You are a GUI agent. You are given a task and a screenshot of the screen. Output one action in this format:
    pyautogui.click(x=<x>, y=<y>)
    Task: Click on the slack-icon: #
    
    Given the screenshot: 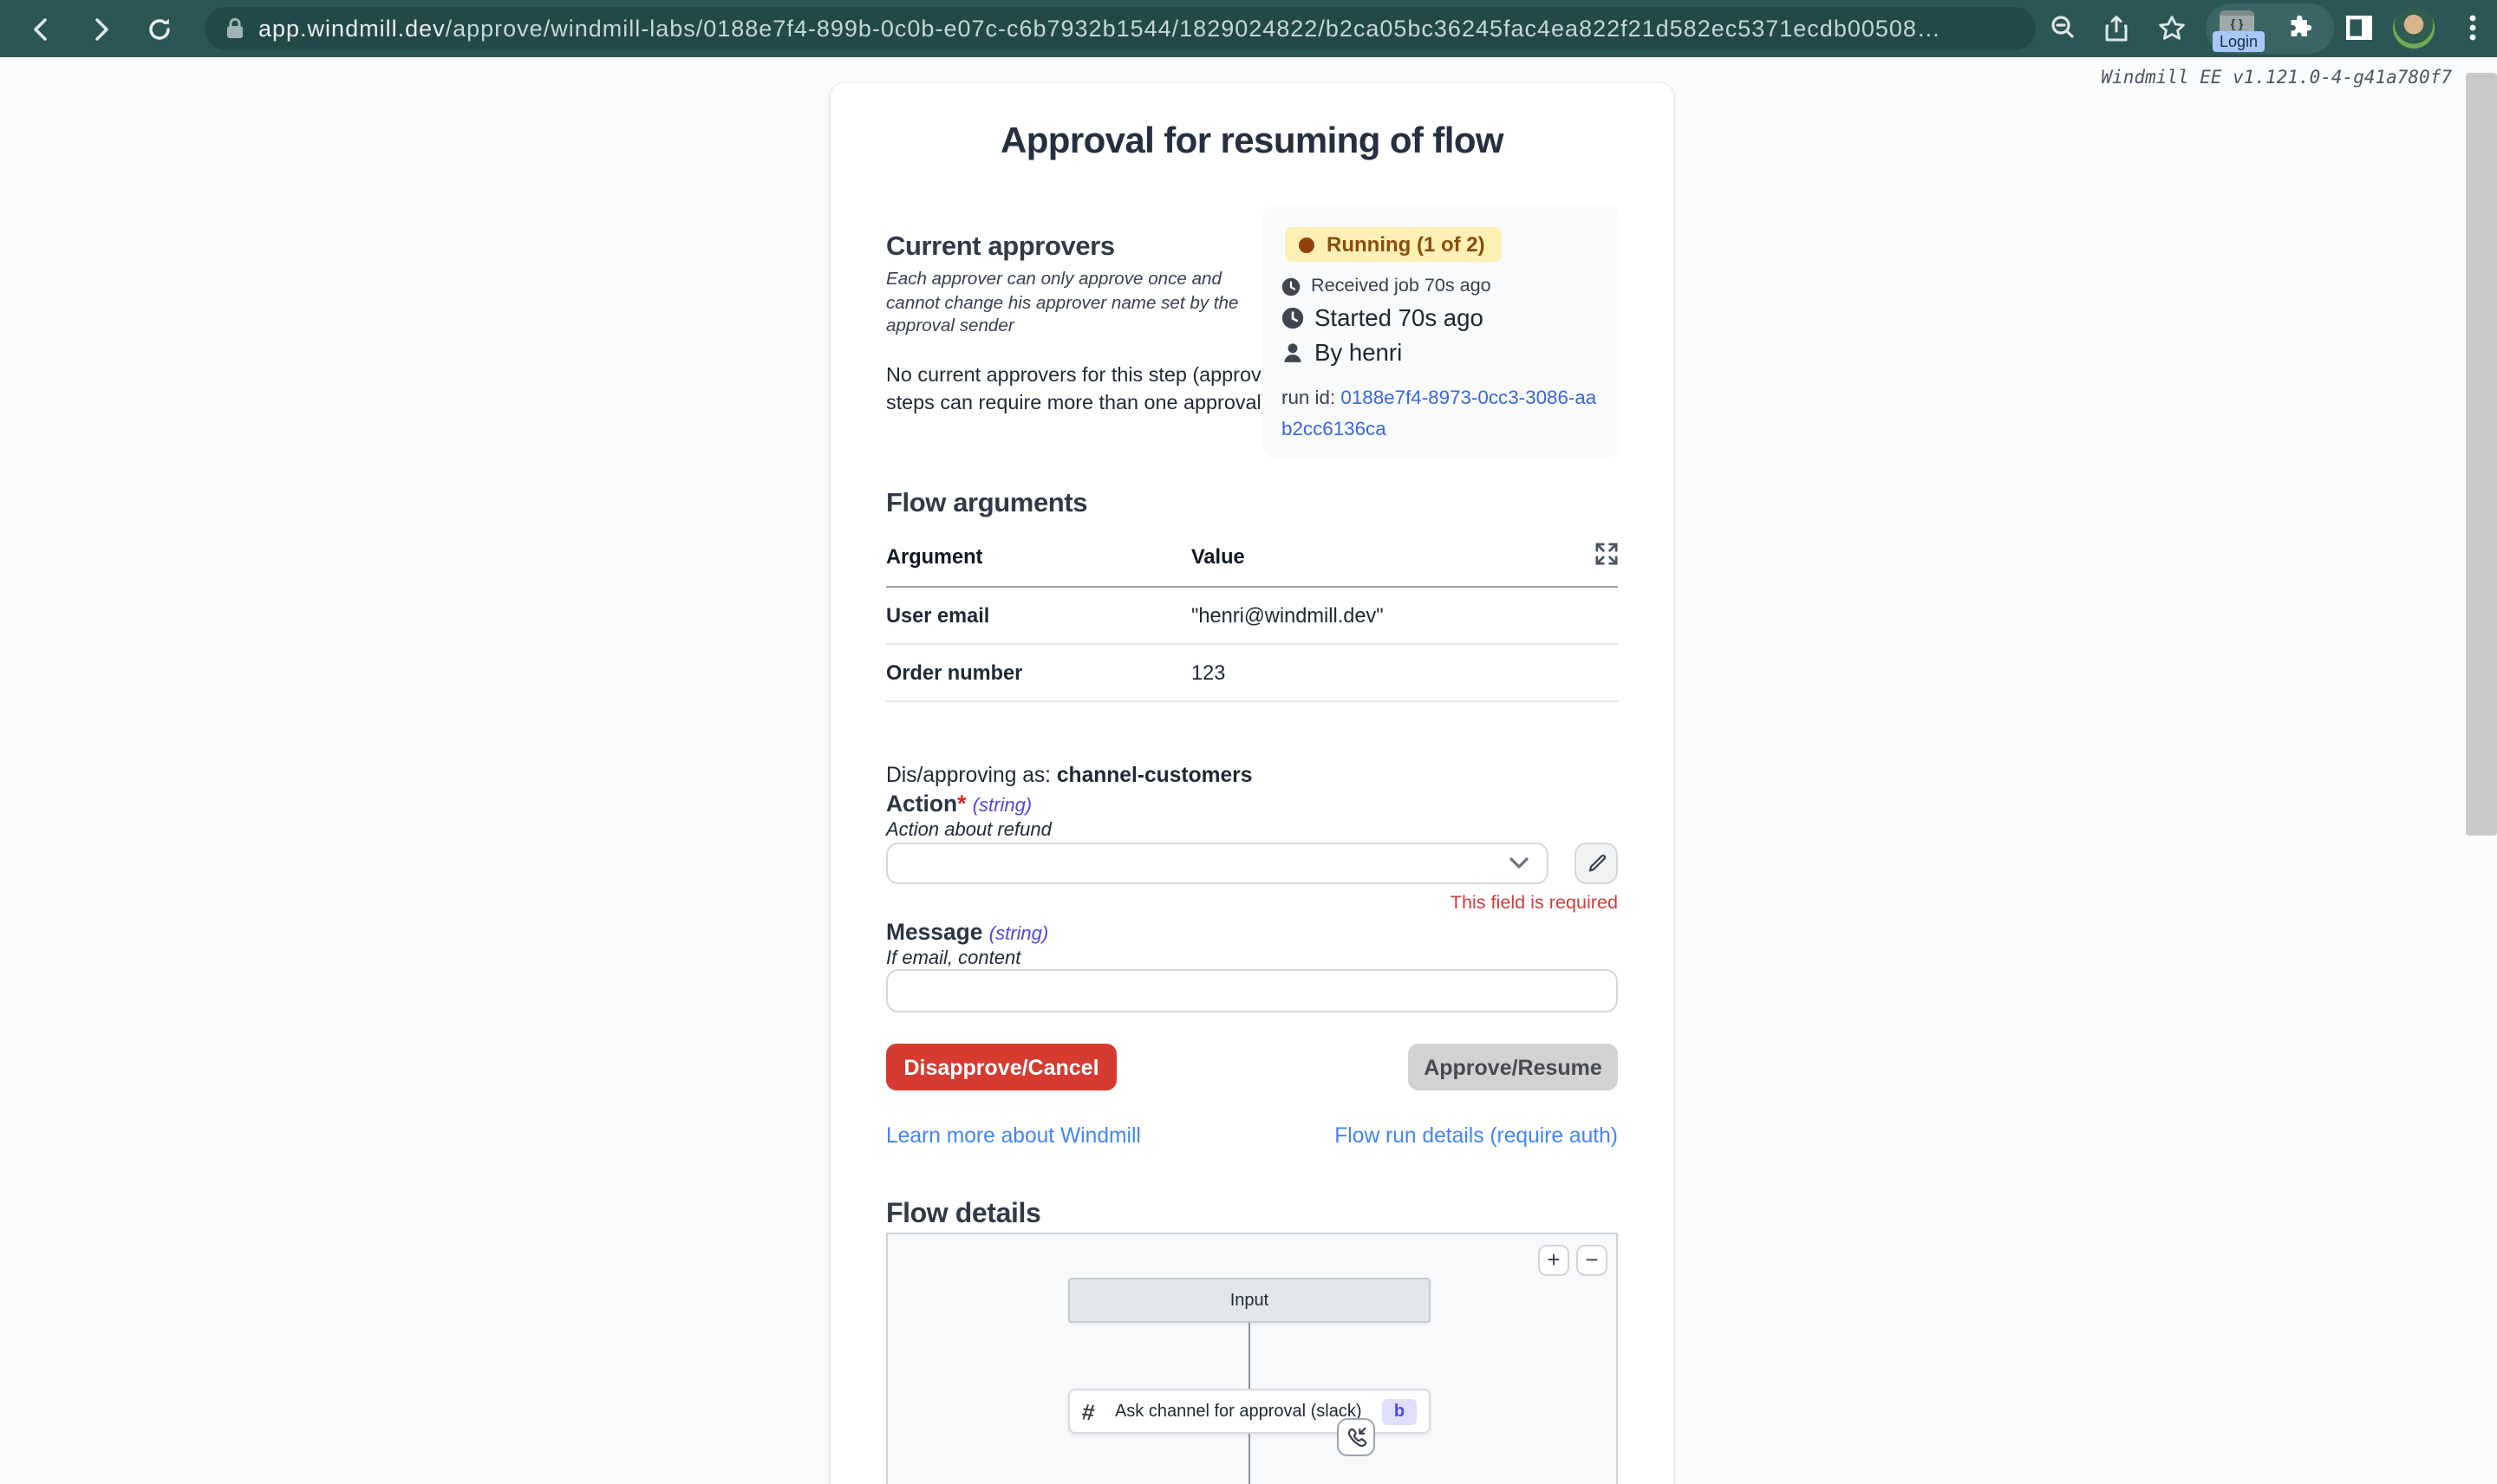 What is the action you would take?
    pyautogui.click(x=1088, y=1411)
    